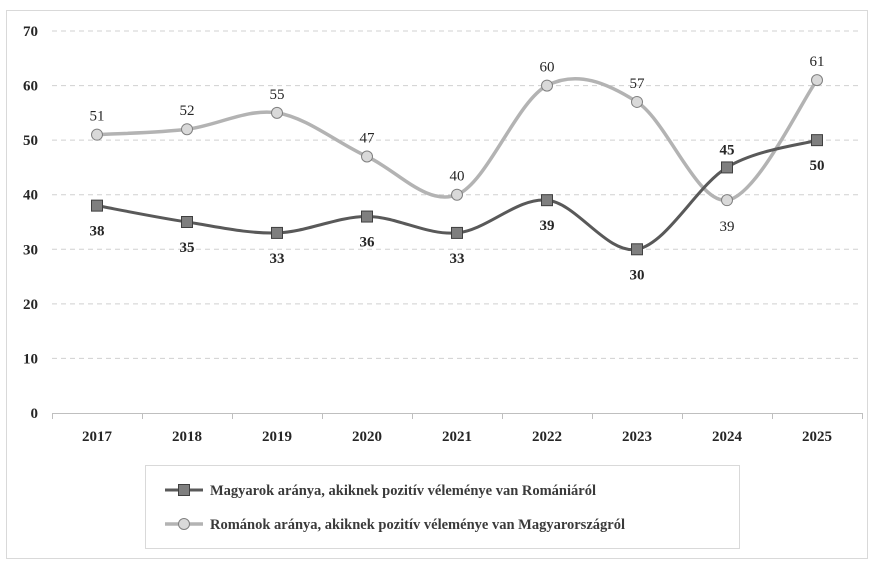 The image size is (874, 565). What do you see at coordinates (547, 200) in the screenshot?
I see `marker-magyarok-2022` at bounding box center [547, 200].